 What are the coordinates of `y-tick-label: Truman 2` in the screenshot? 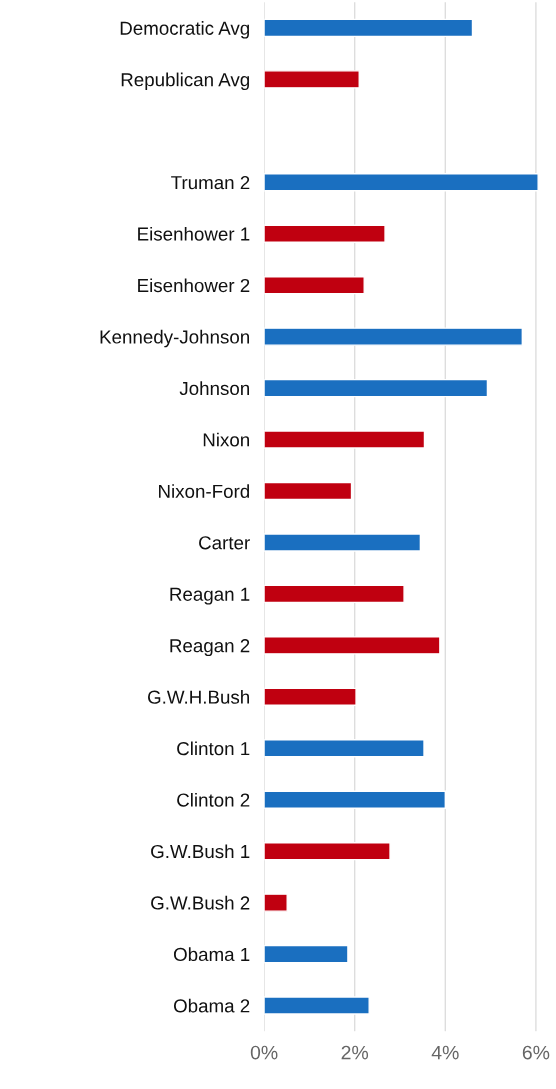 It's located at (210, 182).